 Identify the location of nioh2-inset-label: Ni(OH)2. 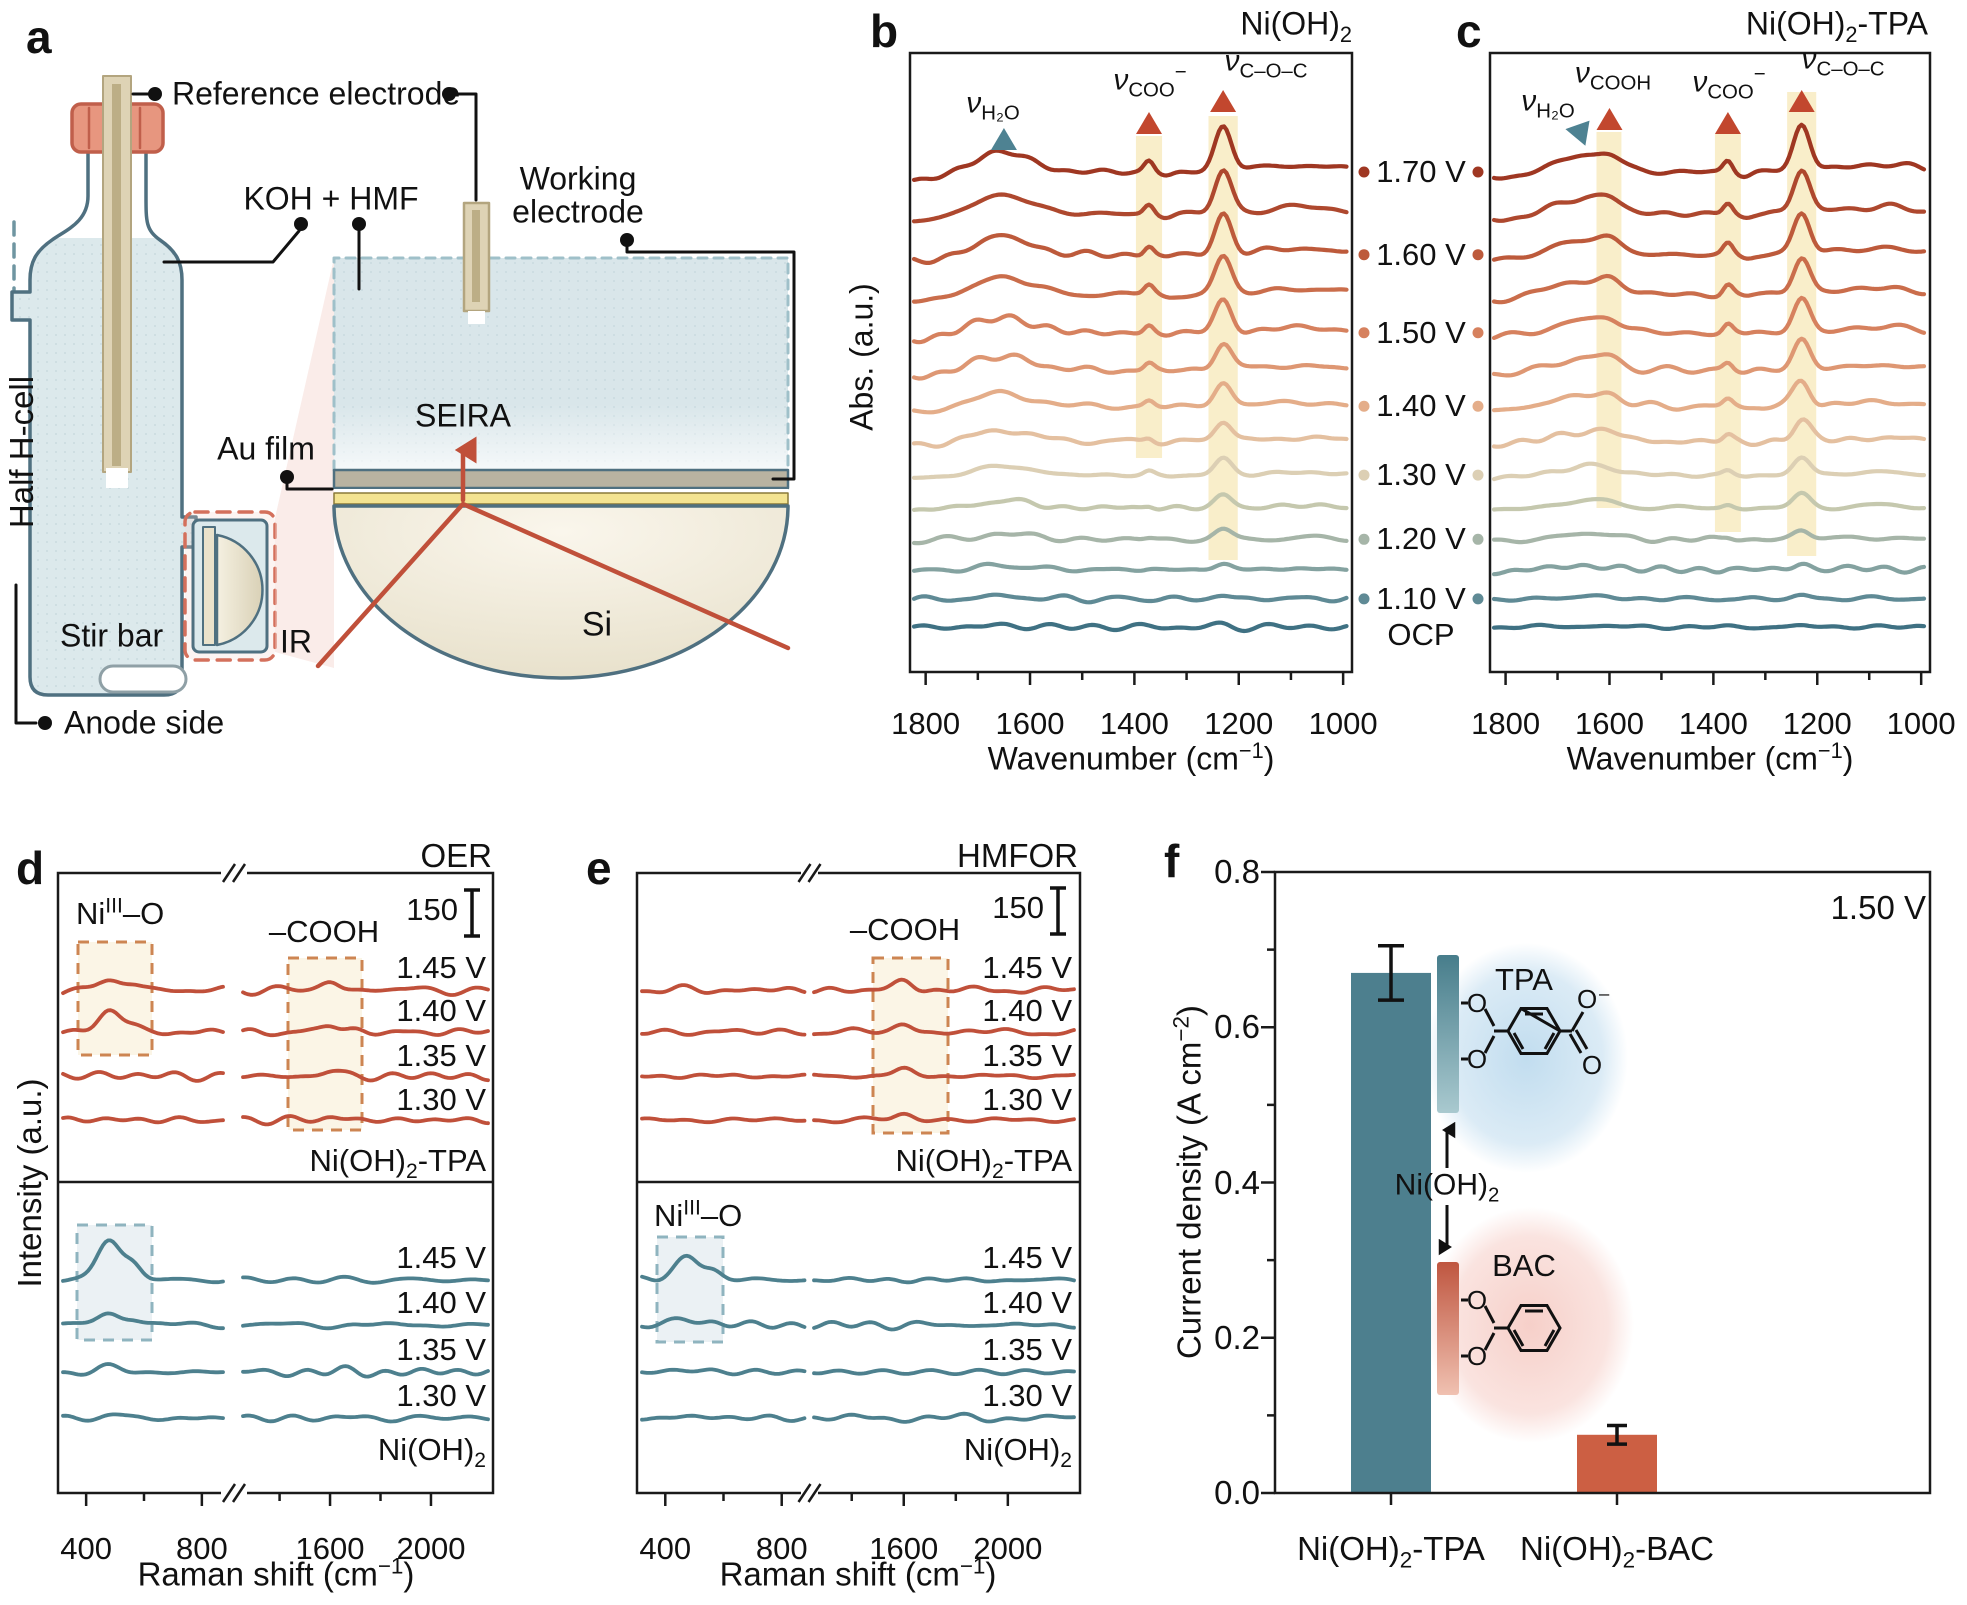
(1447, 1187).